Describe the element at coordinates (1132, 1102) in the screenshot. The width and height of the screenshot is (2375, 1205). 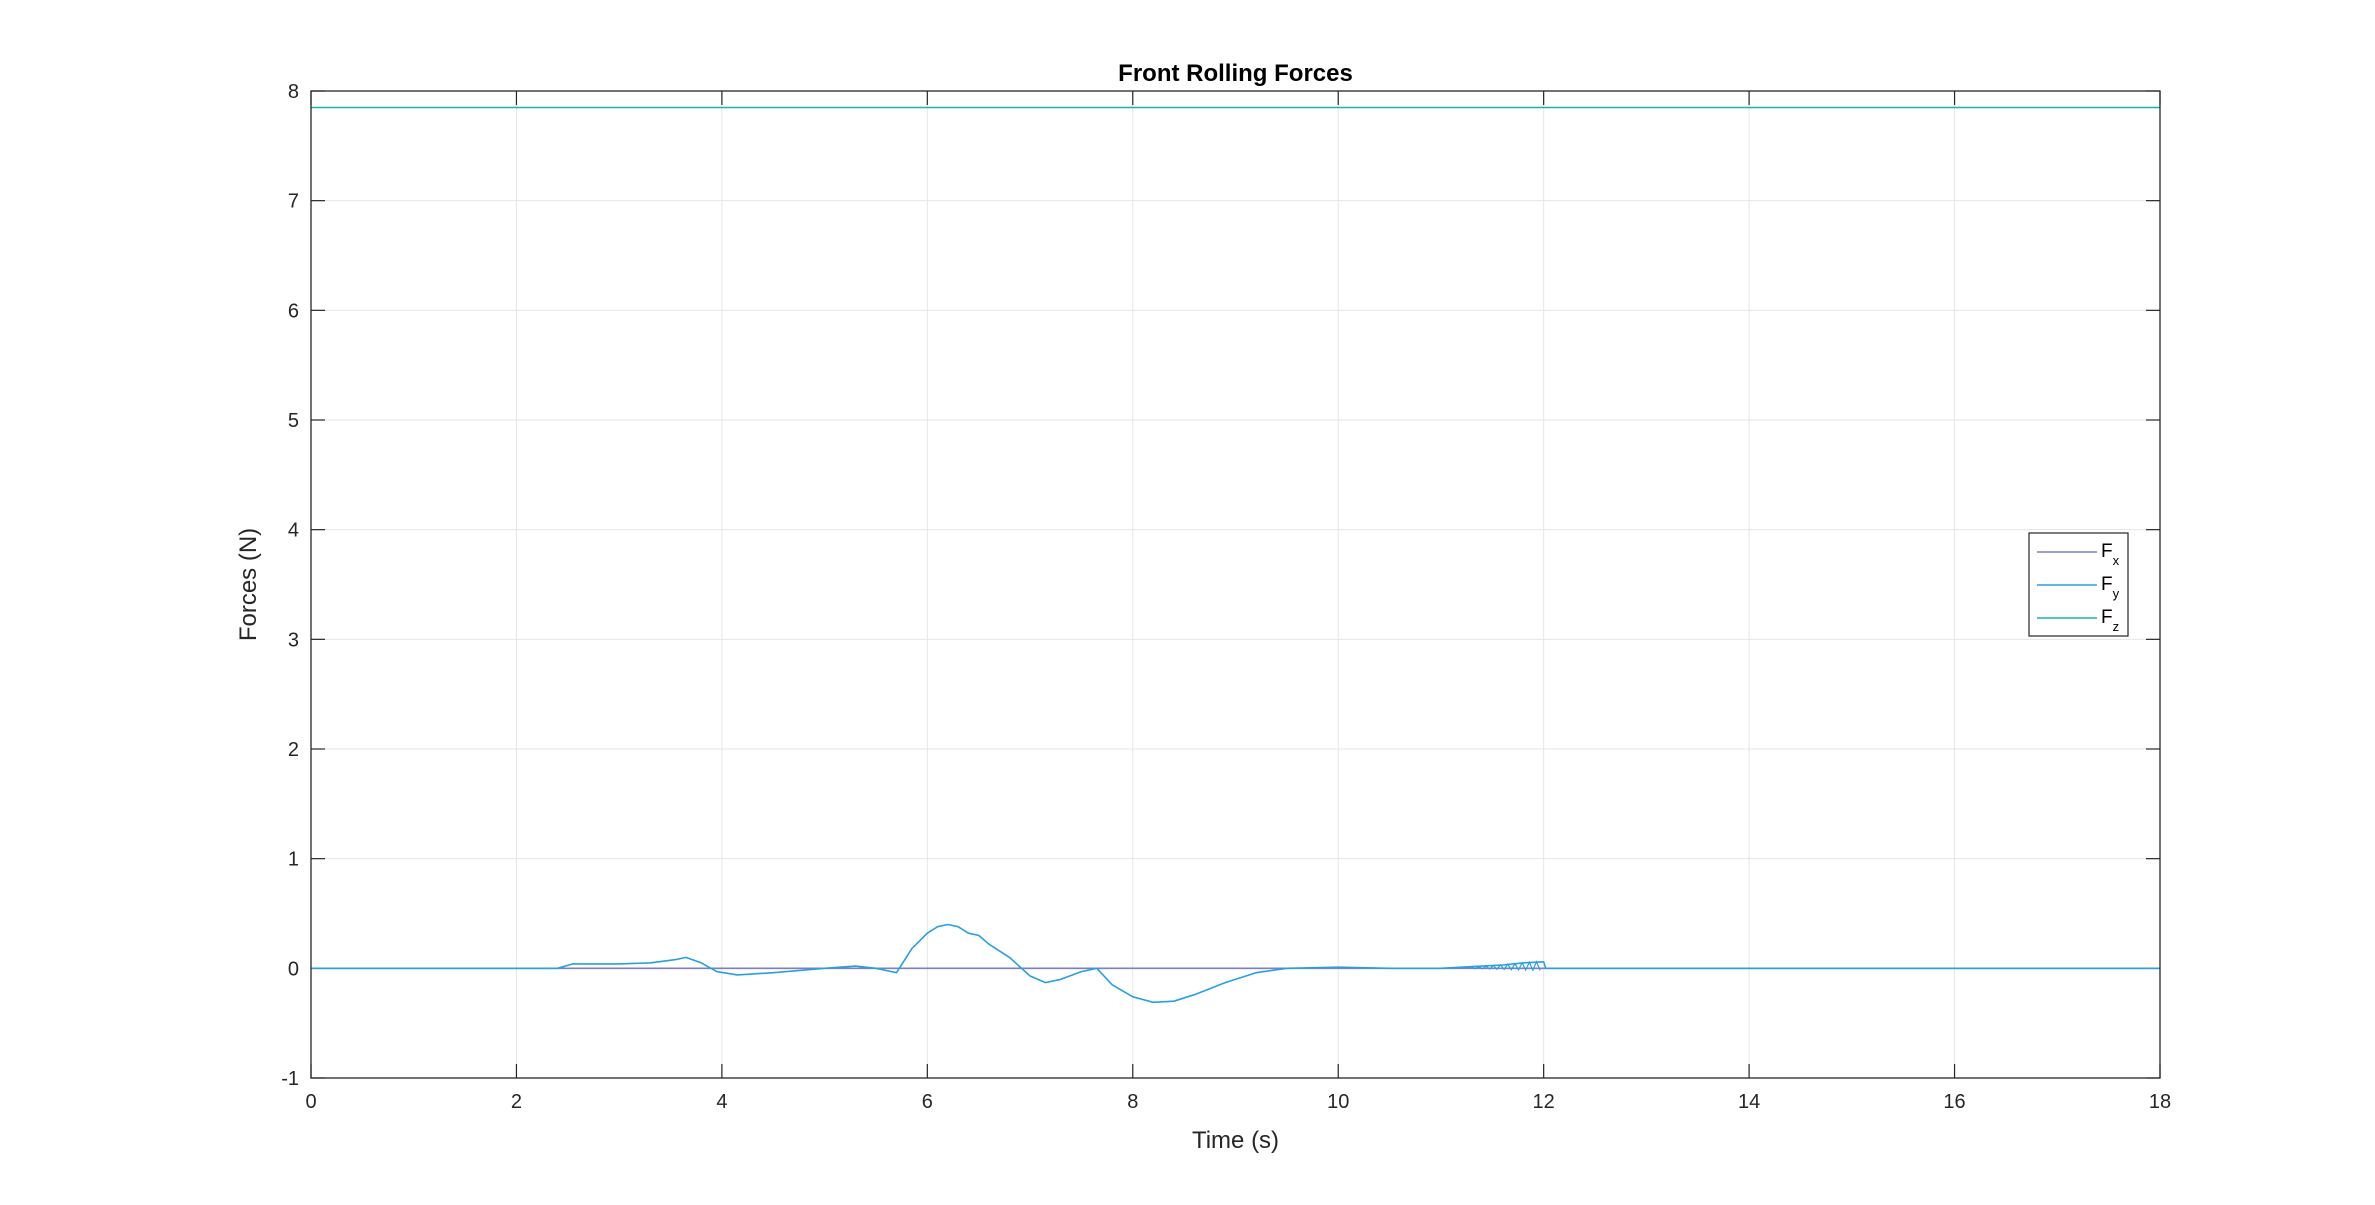
I see `x-tick-label: 8` at that location.